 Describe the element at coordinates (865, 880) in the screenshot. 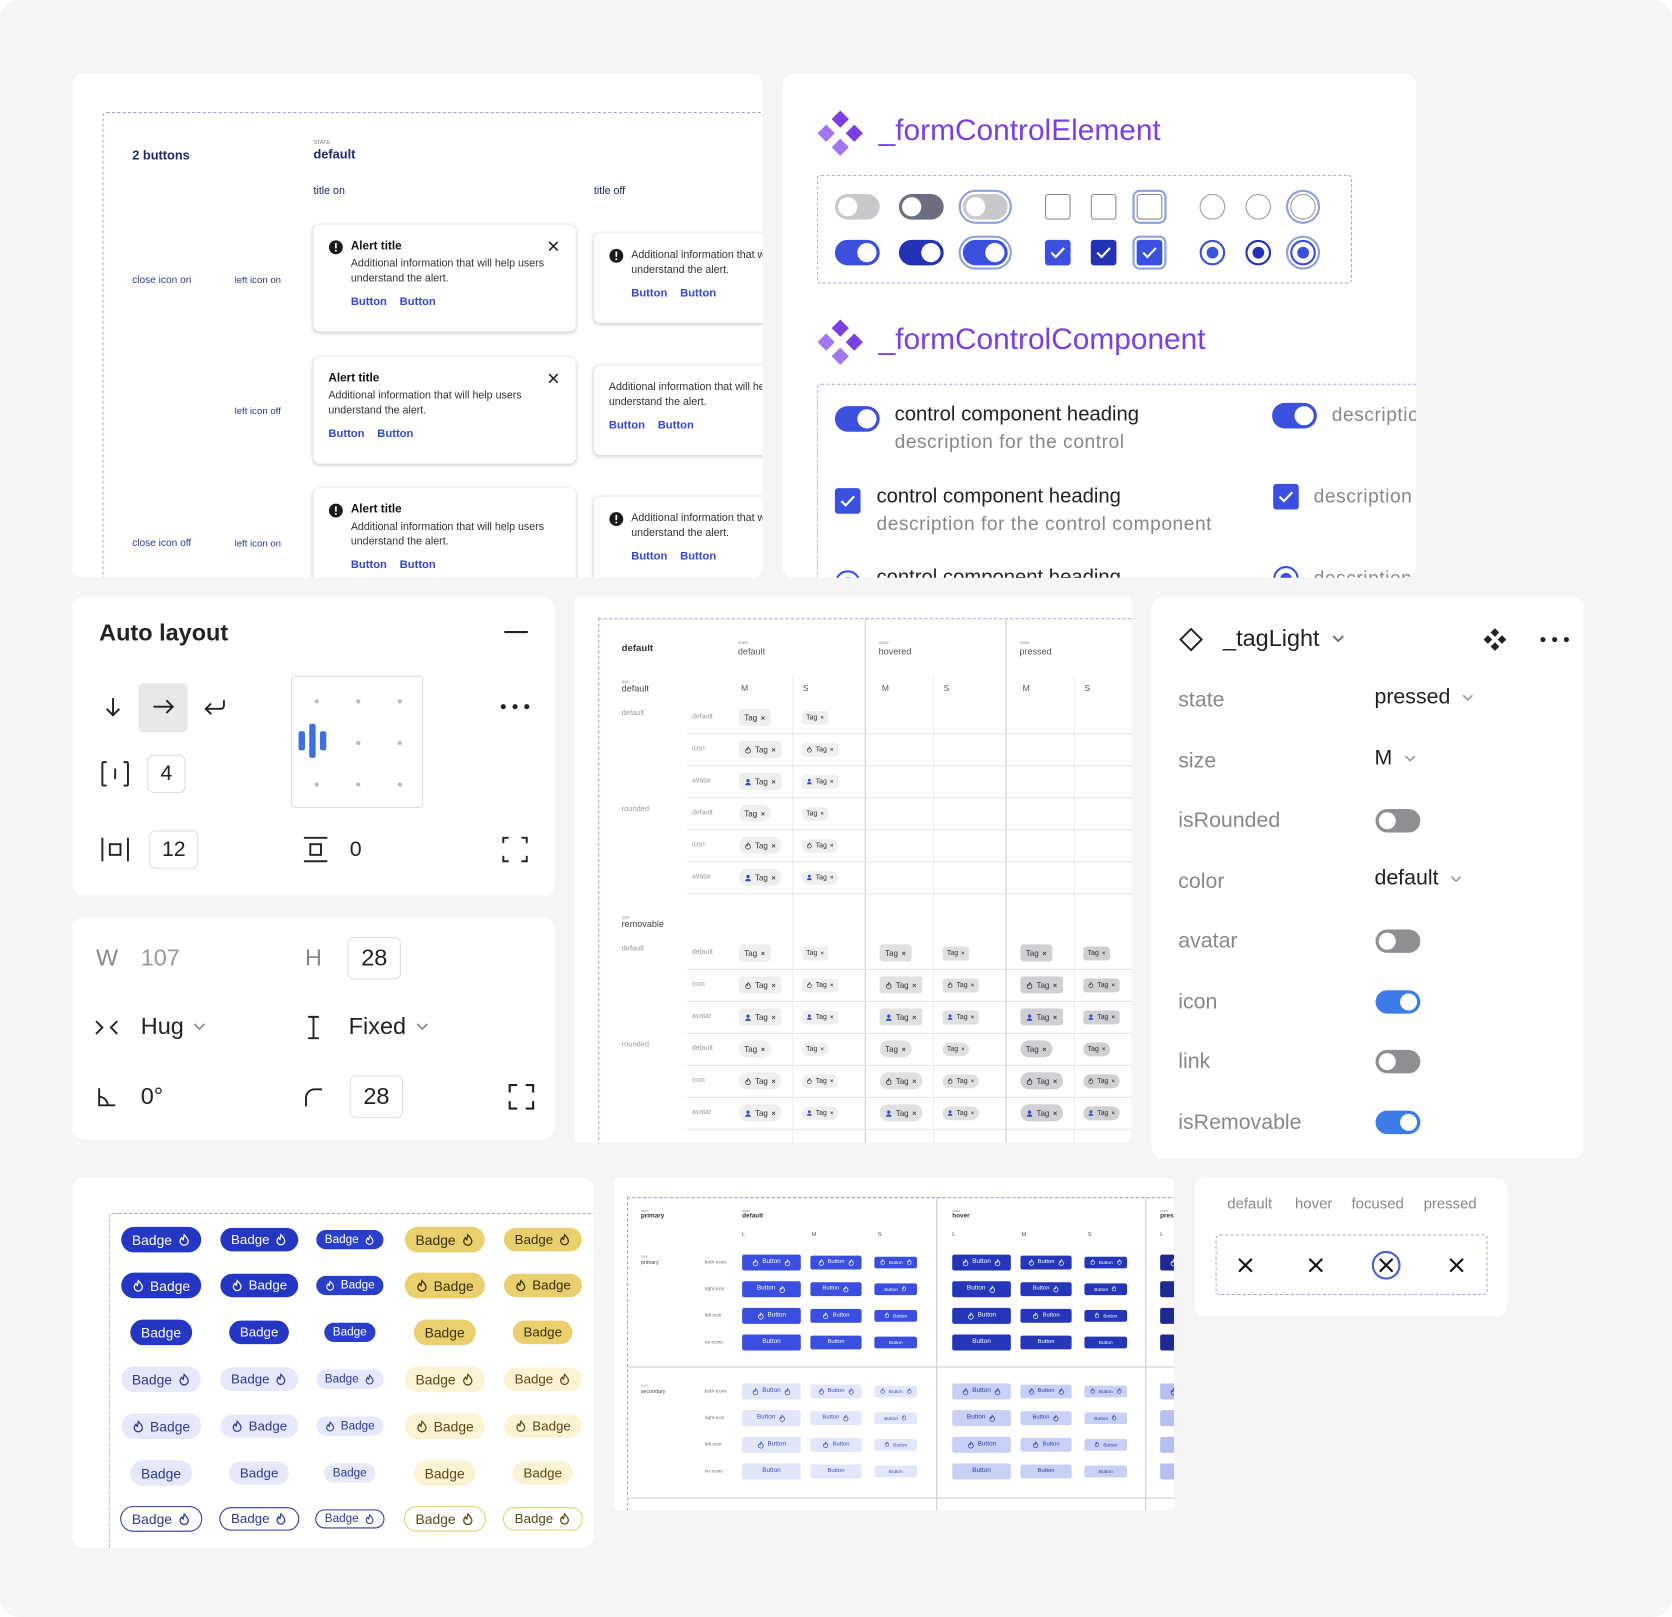

I see `column-divider` at that location.